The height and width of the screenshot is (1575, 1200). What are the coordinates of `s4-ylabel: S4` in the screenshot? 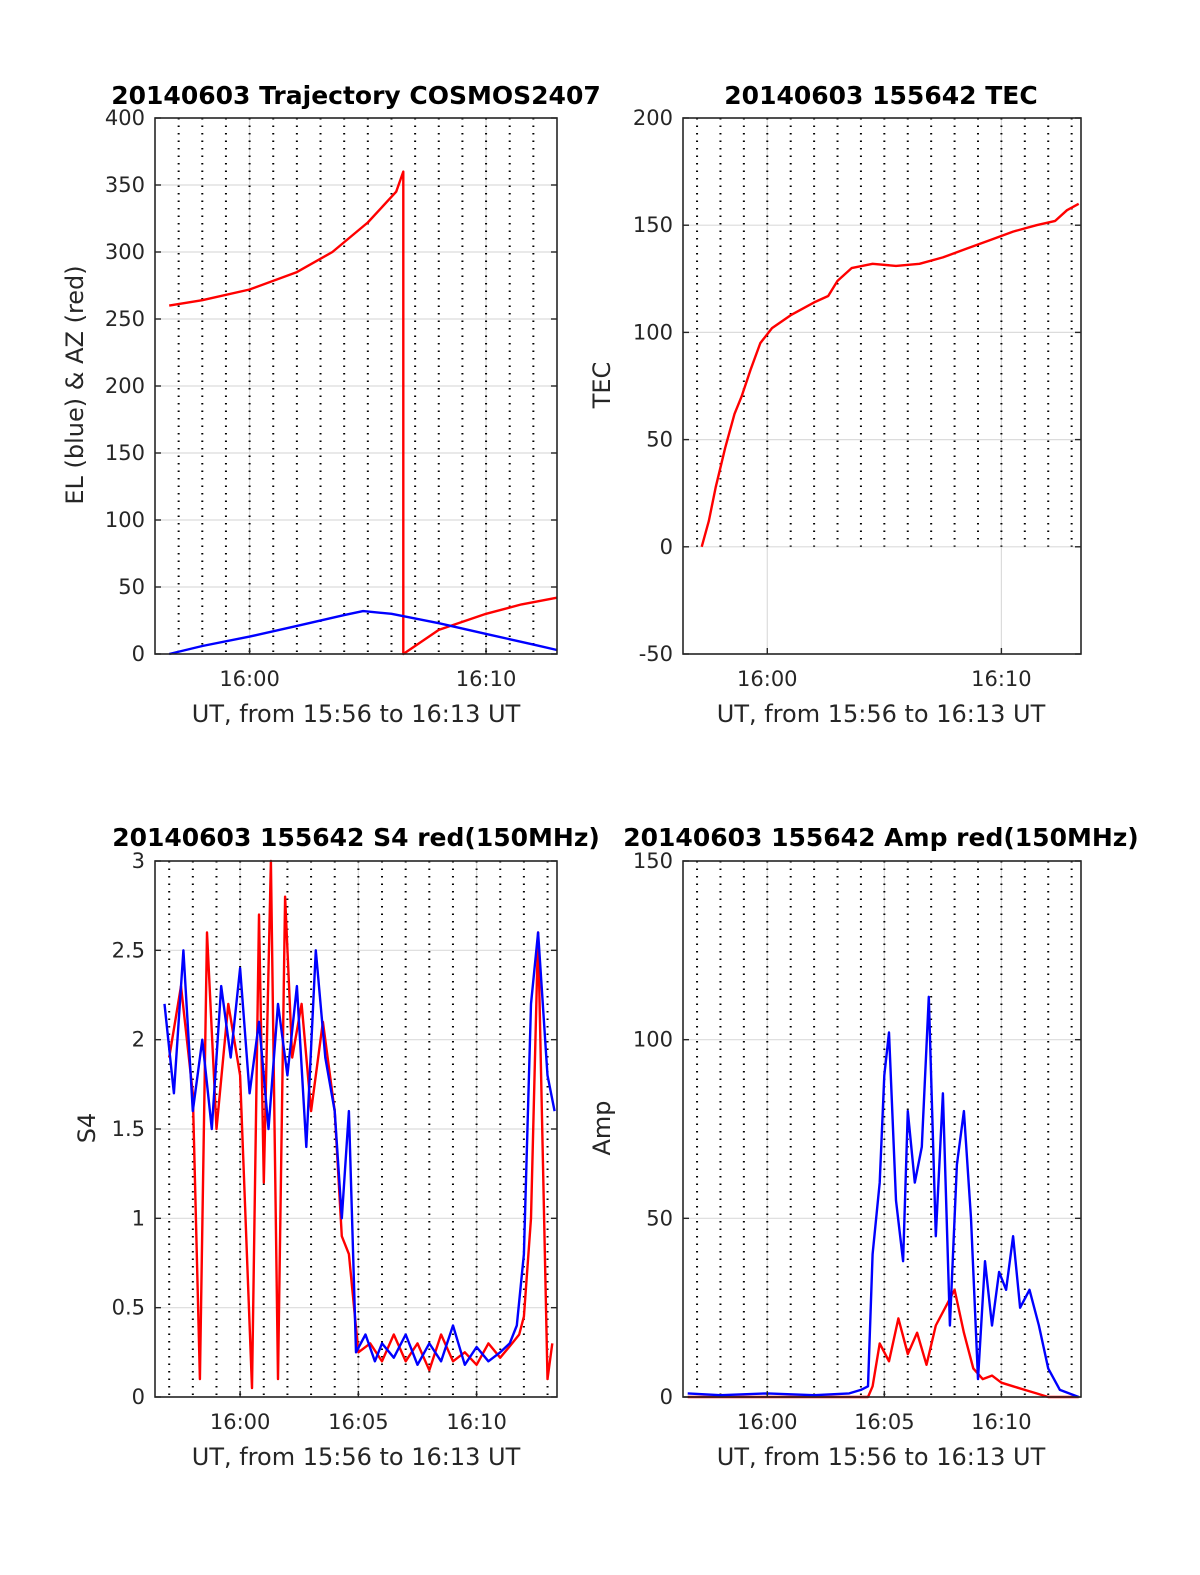 It's located at (87, 1128).